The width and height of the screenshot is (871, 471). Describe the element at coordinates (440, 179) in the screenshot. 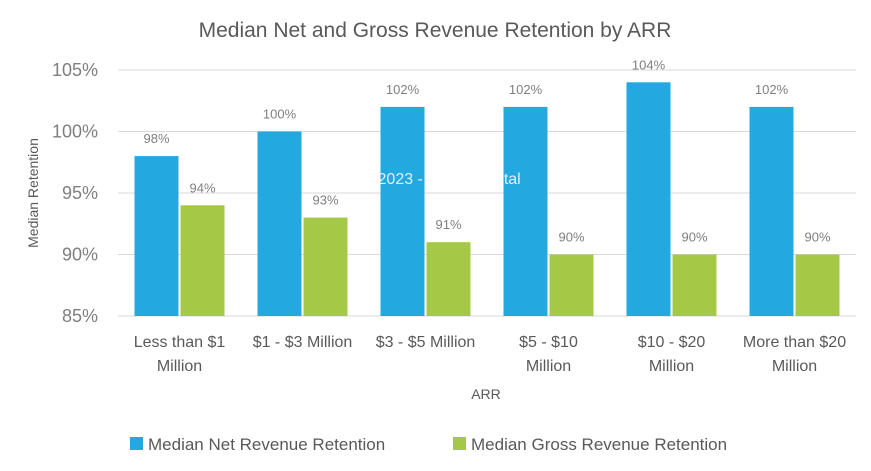

I see `watermark: © 2023 - SaaS Capital` at that location.